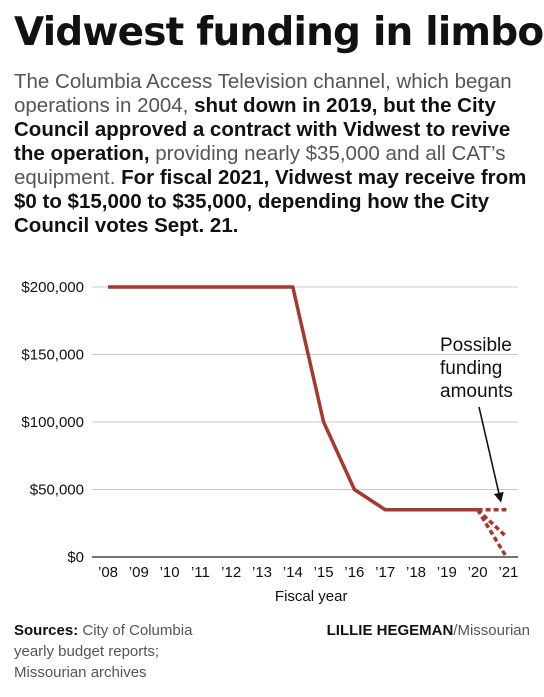 This screenshot has height=697, width=544. I want to click on x-tick-label: ’17, so click(385, 572).